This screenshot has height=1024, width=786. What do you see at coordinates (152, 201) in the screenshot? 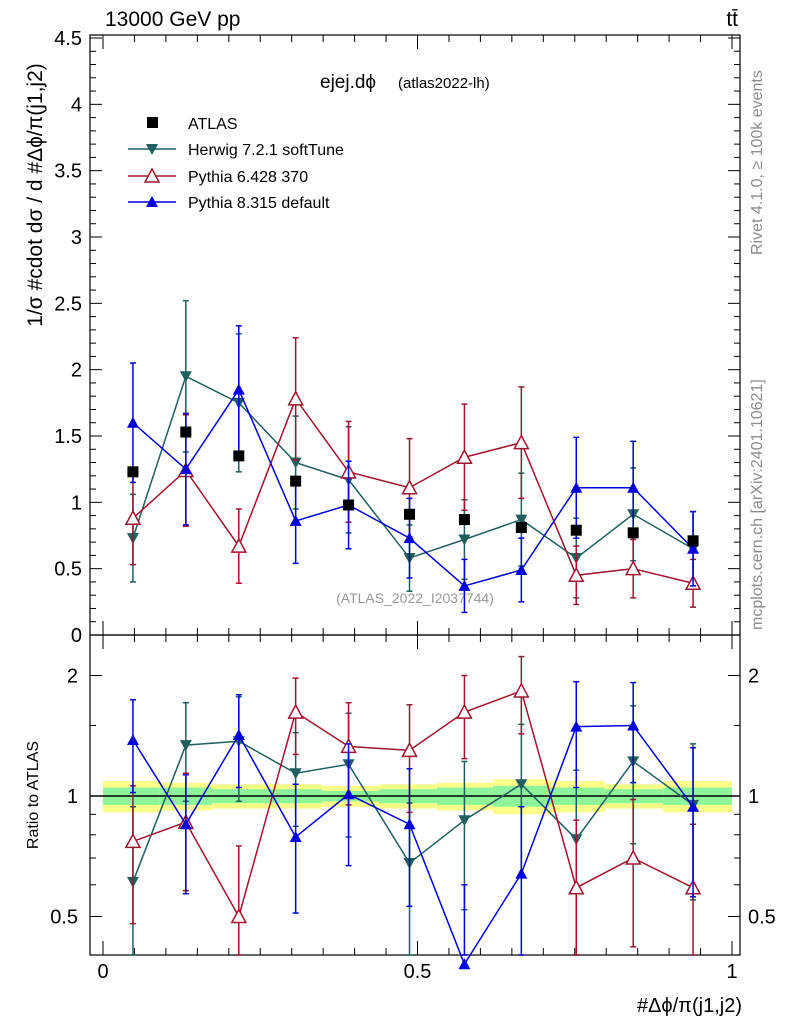
I see `legend-pythia8-marker` at bounding box center [152, 201].